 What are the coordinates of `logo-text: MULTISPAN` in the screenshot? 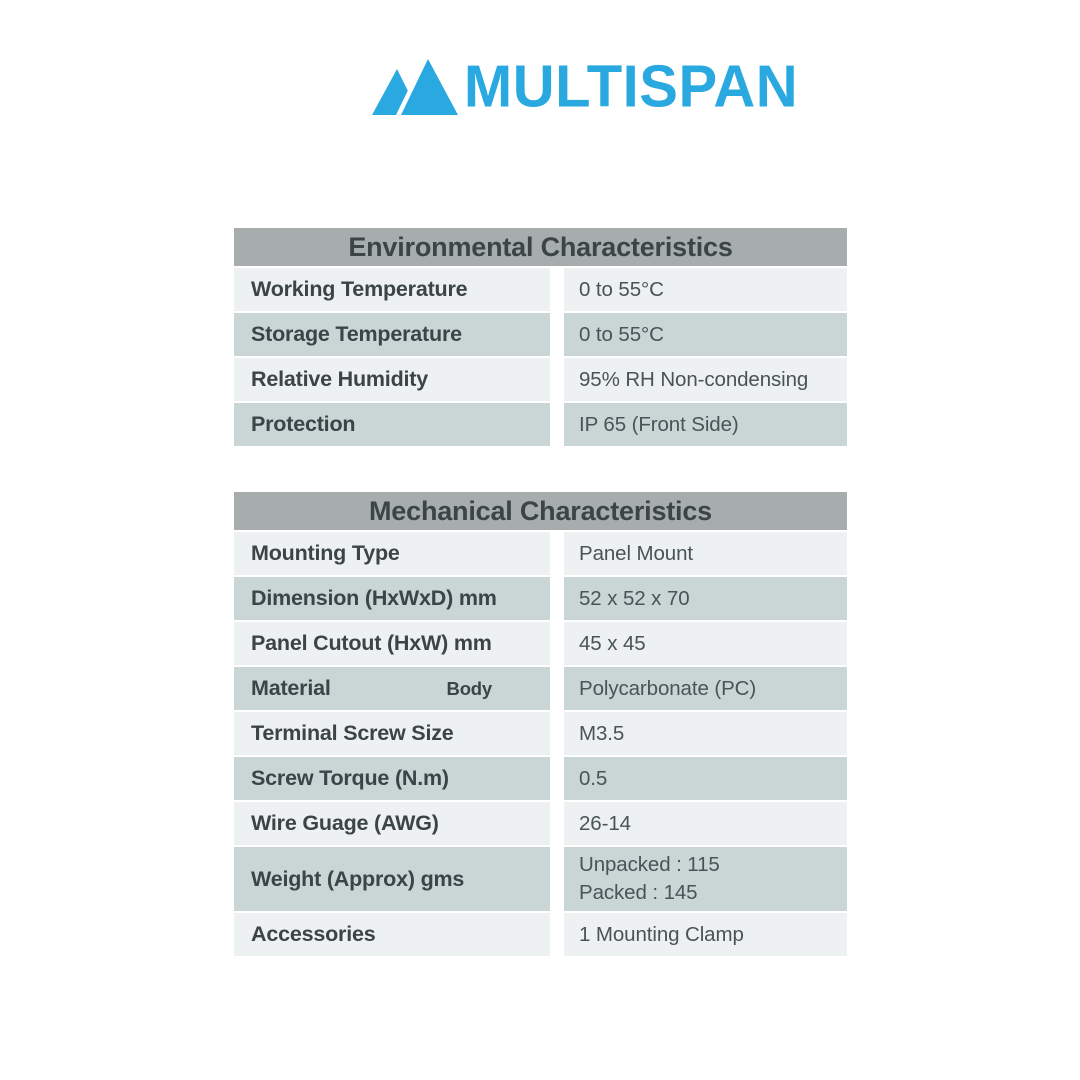 It's located at (631, 86).